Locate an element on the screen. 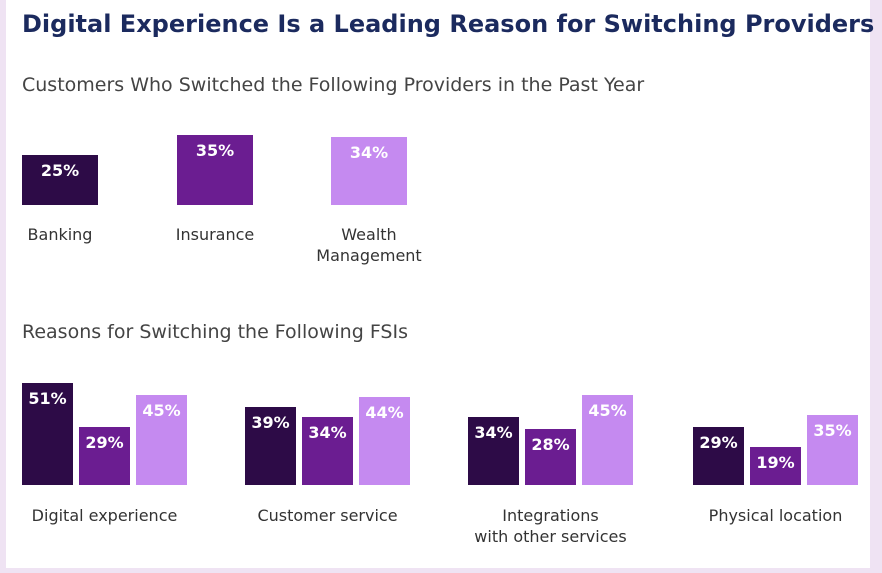  bar-digital-experience-insurance is located at coordinates (104, 456).